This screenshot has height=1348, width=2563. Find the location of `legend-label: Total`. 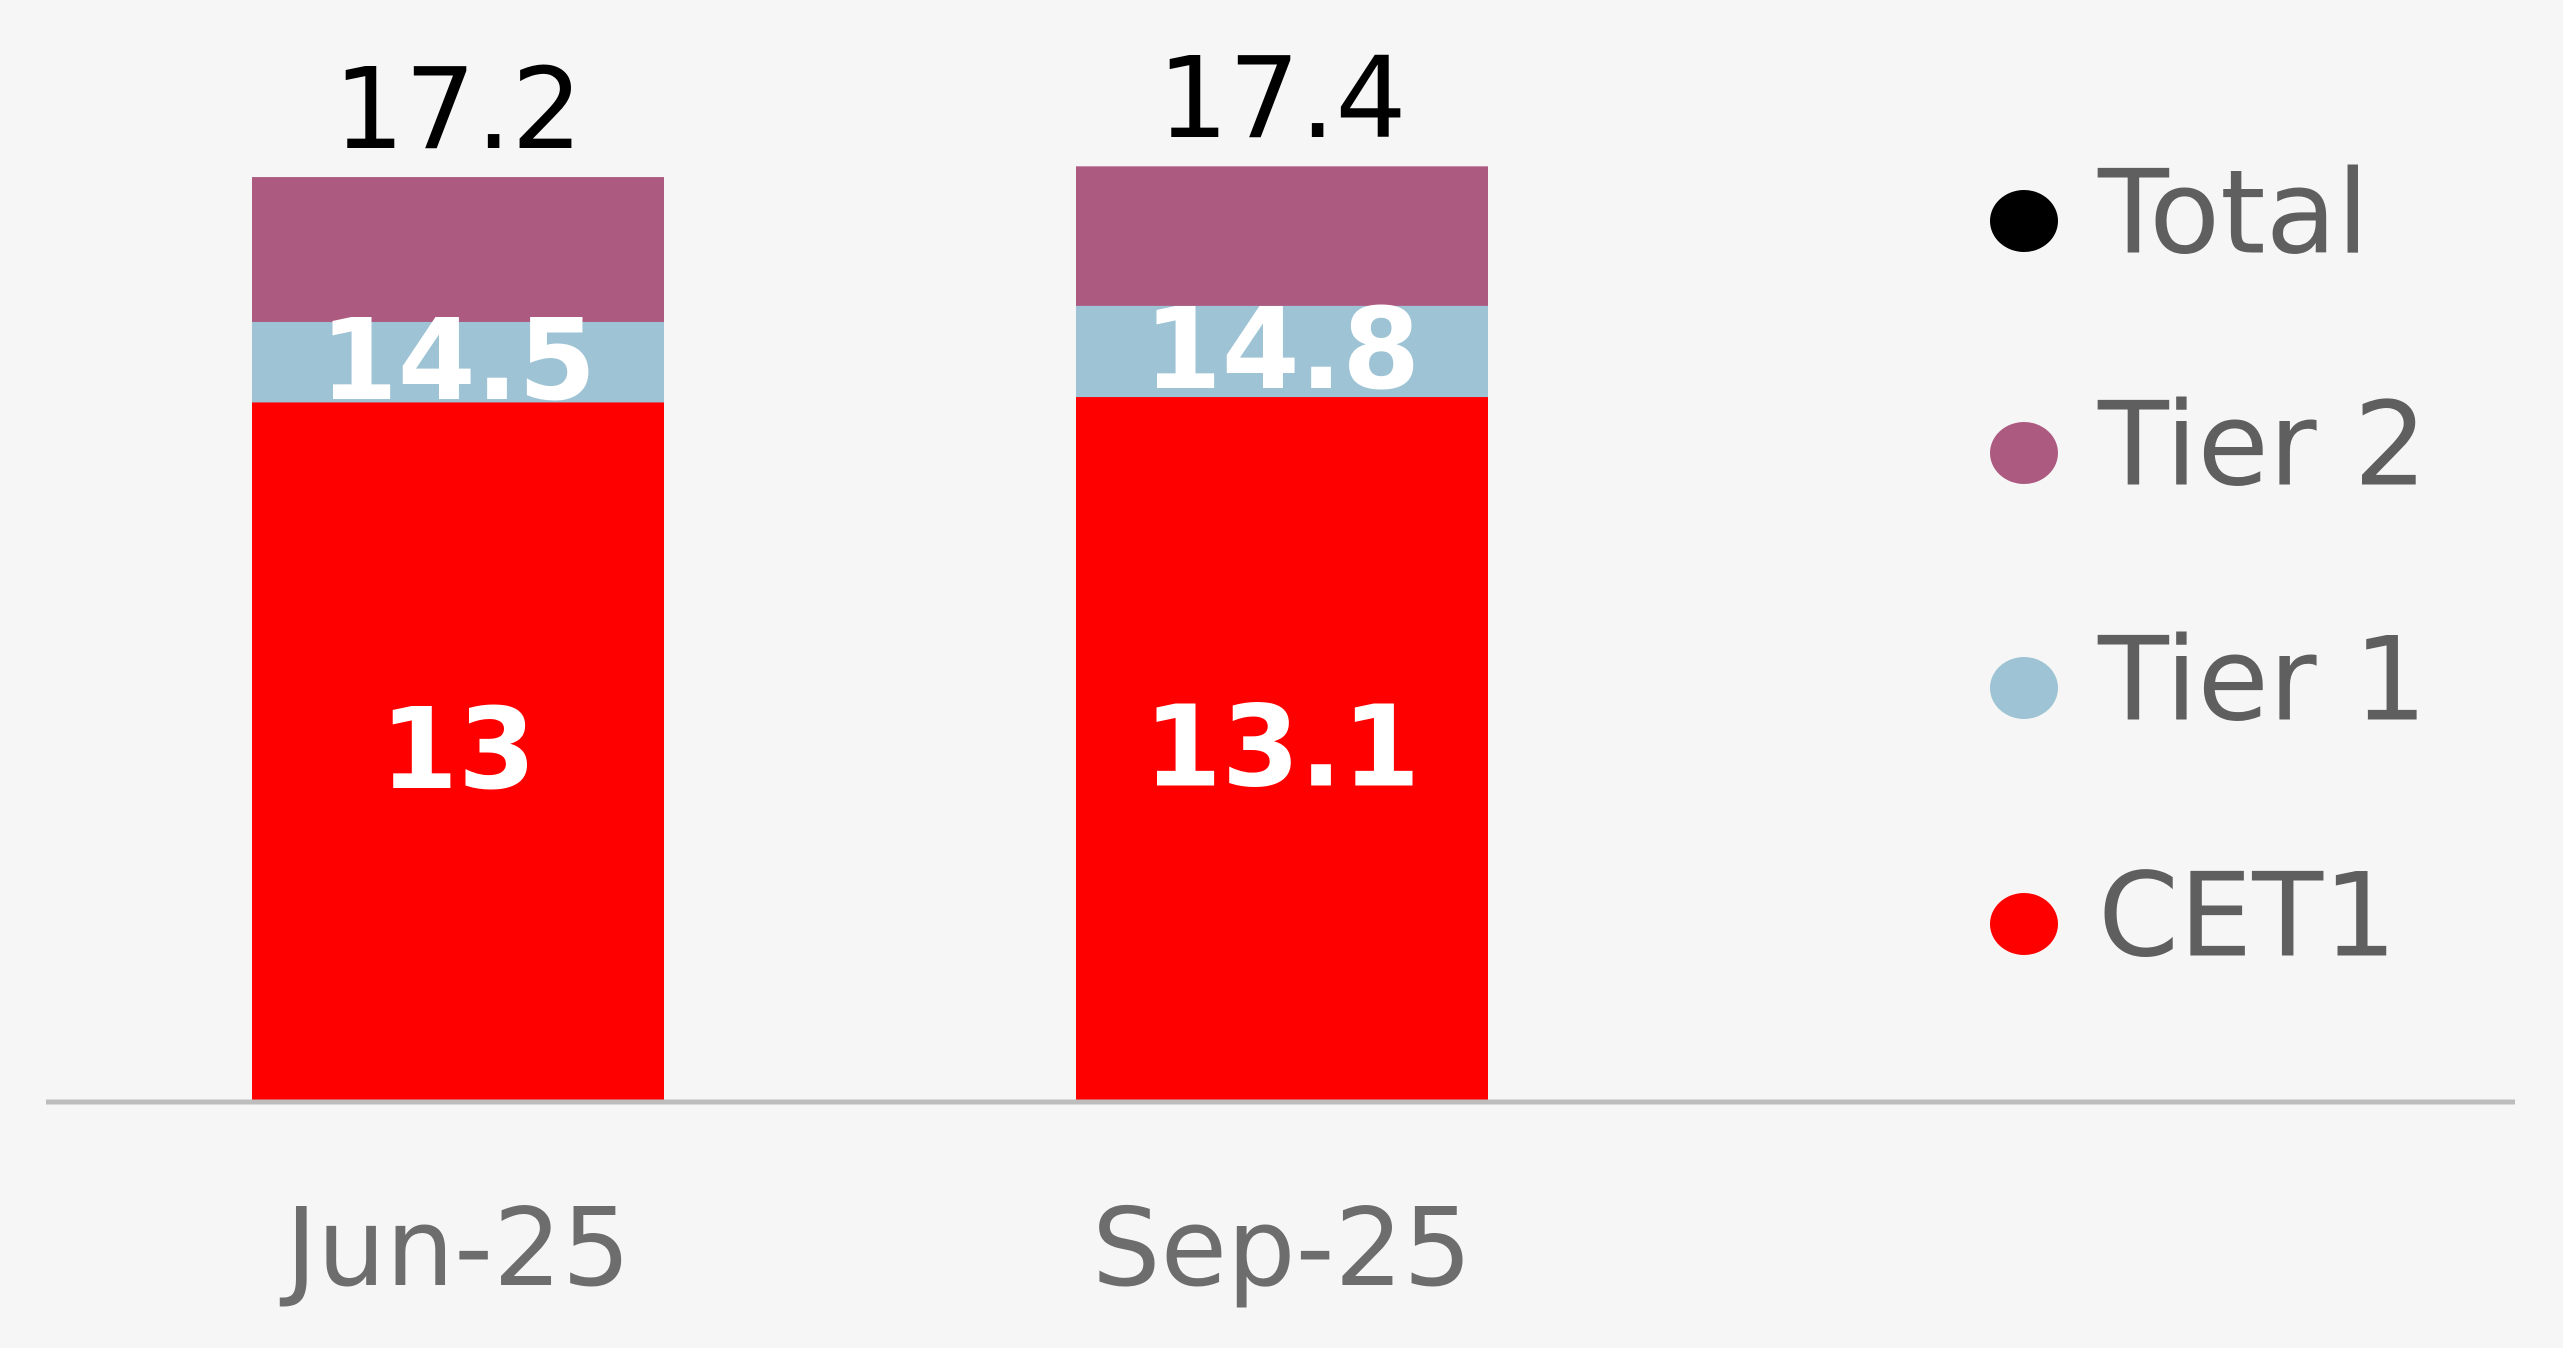

legend-label: Total is located at coordinates (2233, 213).